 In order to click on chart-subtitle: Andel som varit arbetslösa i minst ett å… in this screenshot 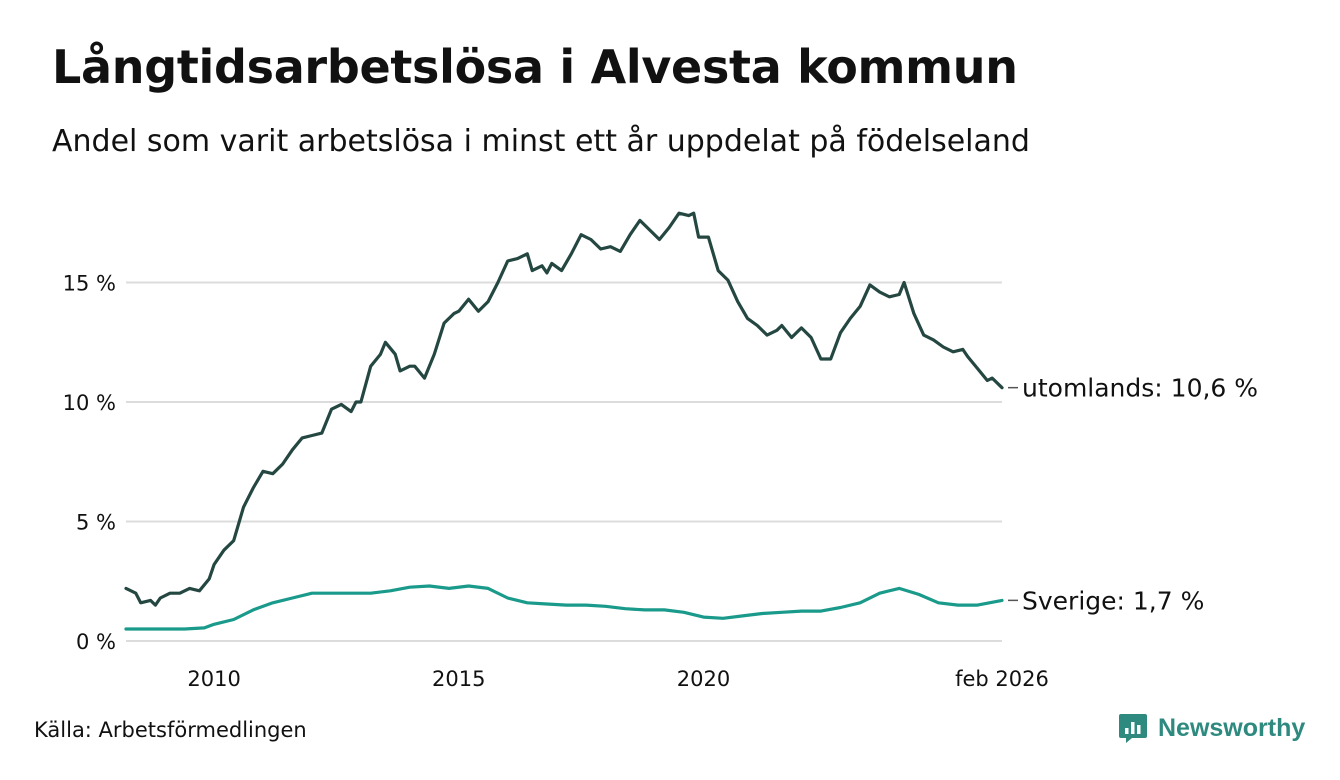, I will do `click(541, 141)`.